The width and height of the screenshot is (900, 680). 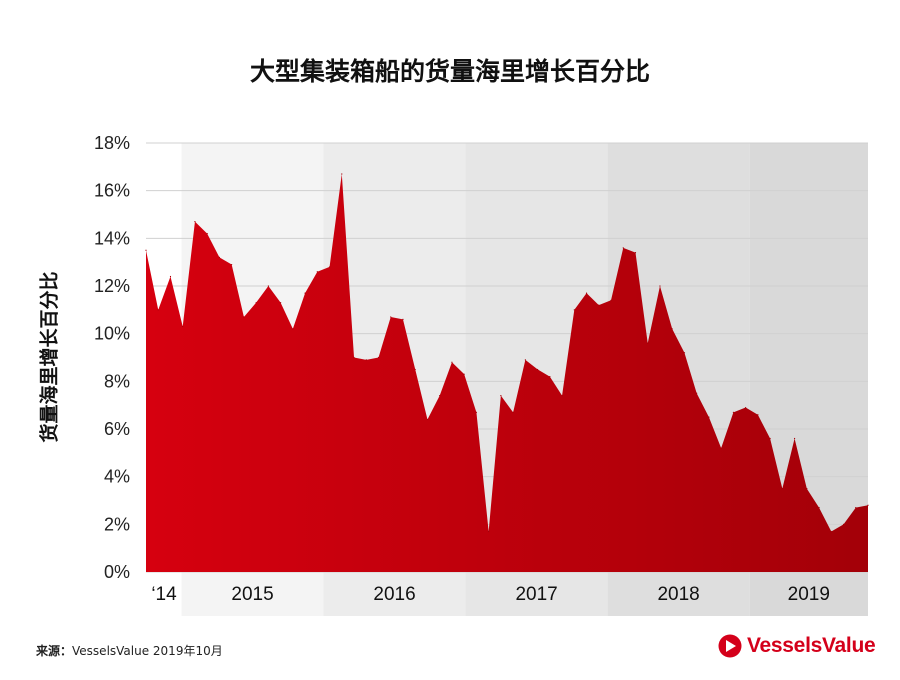 I want to click on x-period-label: 2017, so click(x=536, y=594).